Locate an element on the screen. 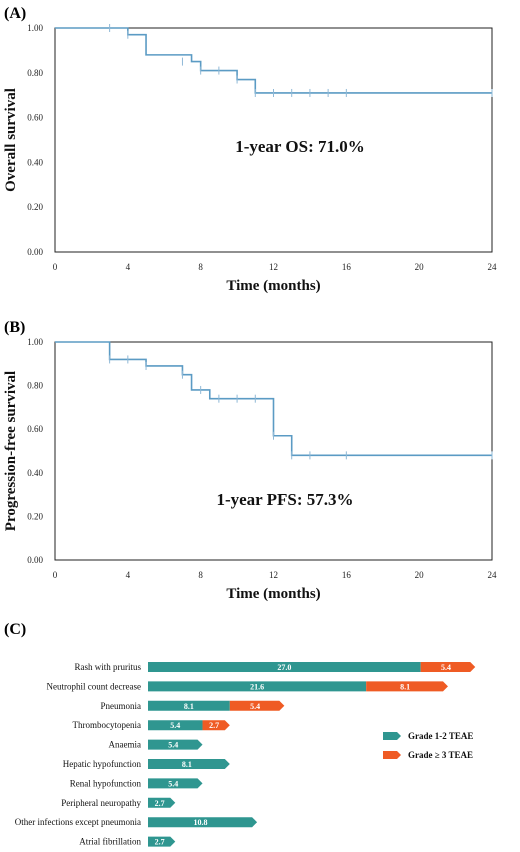  bar-value-label: 21.6 is located at coordinates (257, 686).